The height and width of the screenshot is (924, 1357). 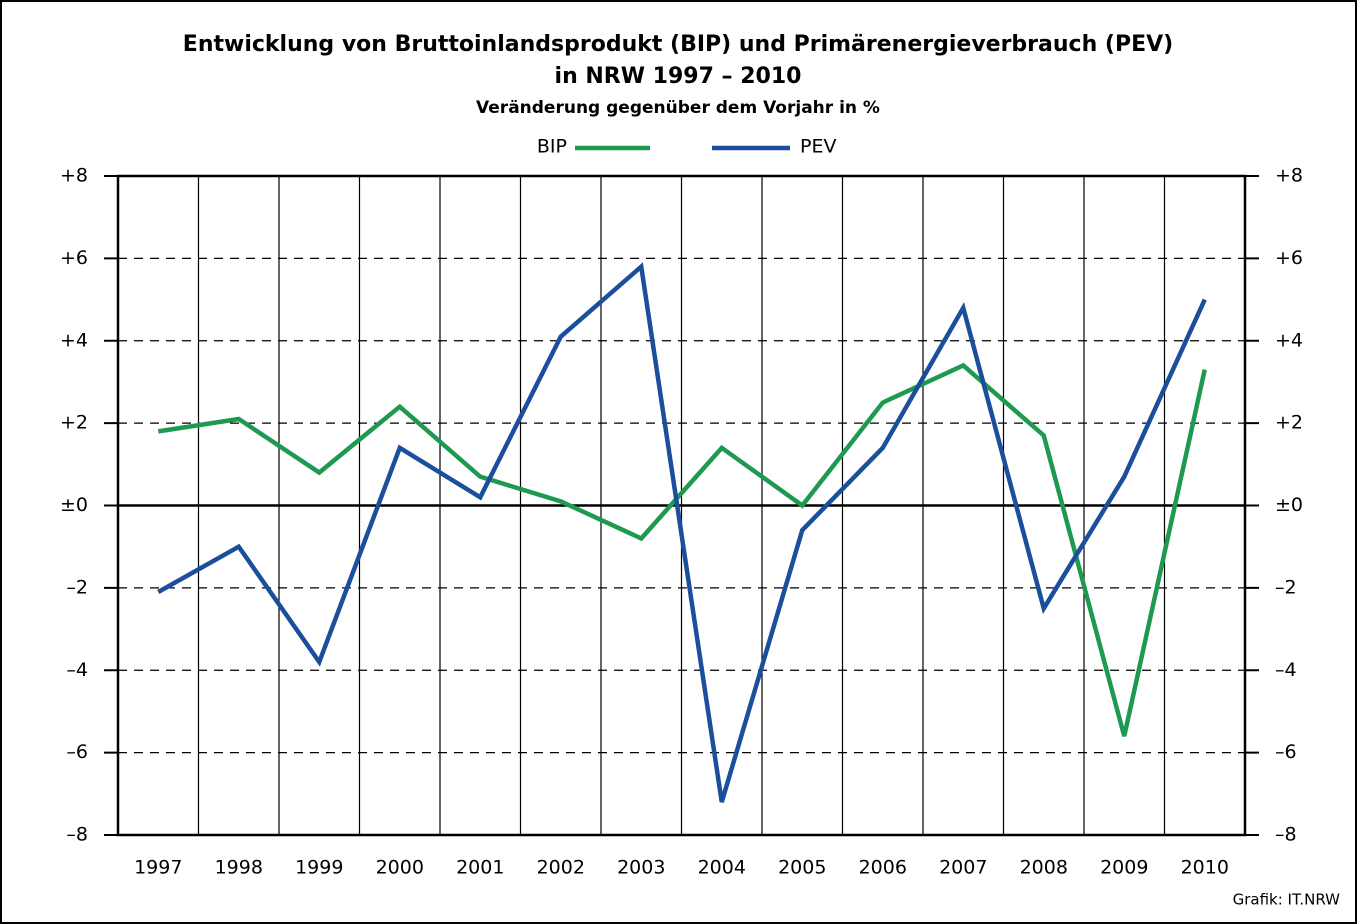 What do you see at coordinates (1286, 587) in the screenshot?
I see `y2-tick-label: –2` at bounding box center [1286, 587].